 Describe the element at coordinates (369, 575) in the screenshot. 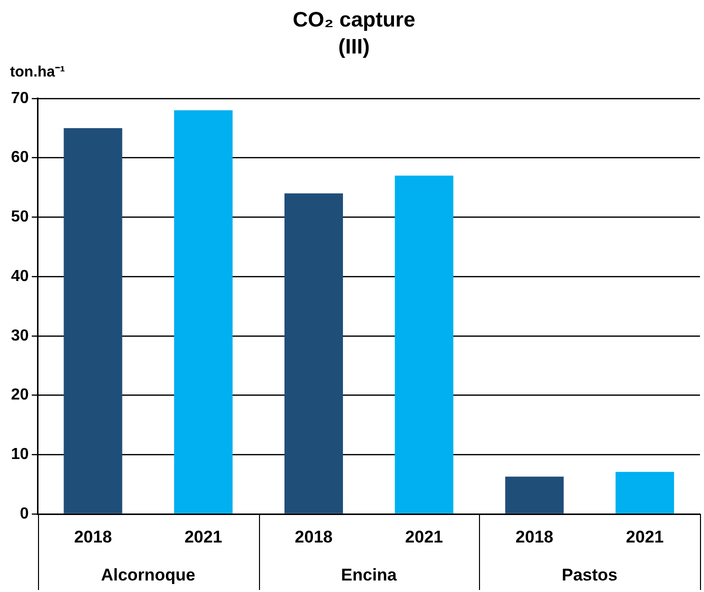

I see `x-tick-label: Encina` at that location.